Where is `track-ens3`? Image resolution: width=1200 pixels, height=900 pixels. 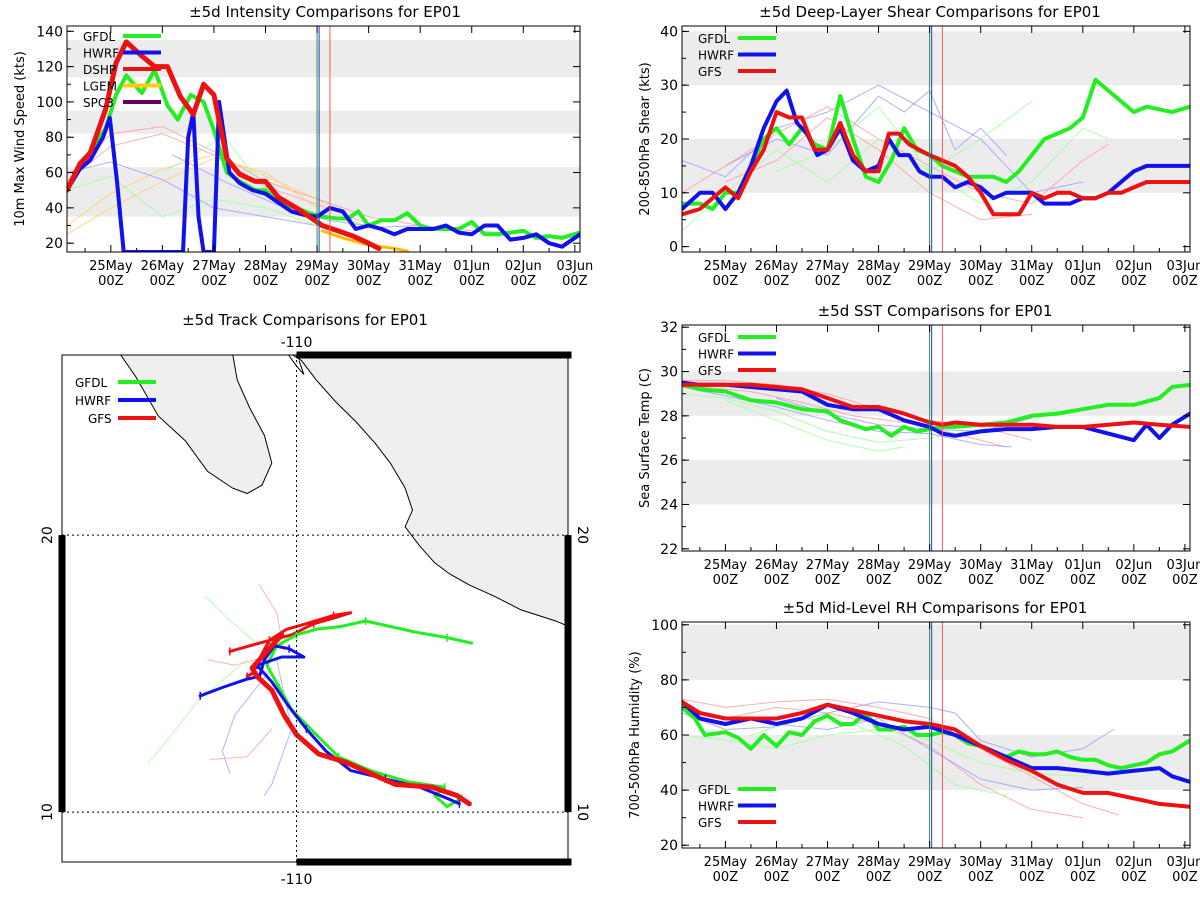 track-ens3 is located at coordinates (247, 720).